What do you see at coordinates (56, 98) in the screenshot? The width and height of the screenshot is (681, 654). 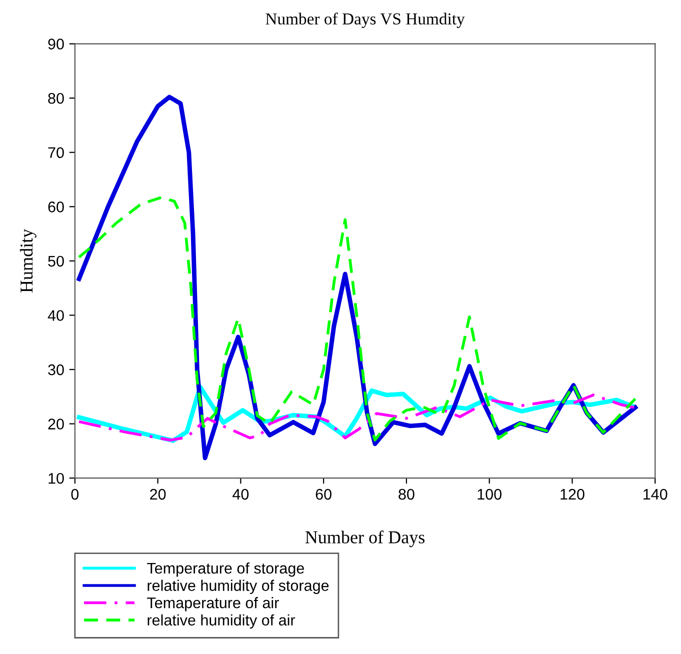 I see `y-tick-label: 80` at bounding box center [56, 98].